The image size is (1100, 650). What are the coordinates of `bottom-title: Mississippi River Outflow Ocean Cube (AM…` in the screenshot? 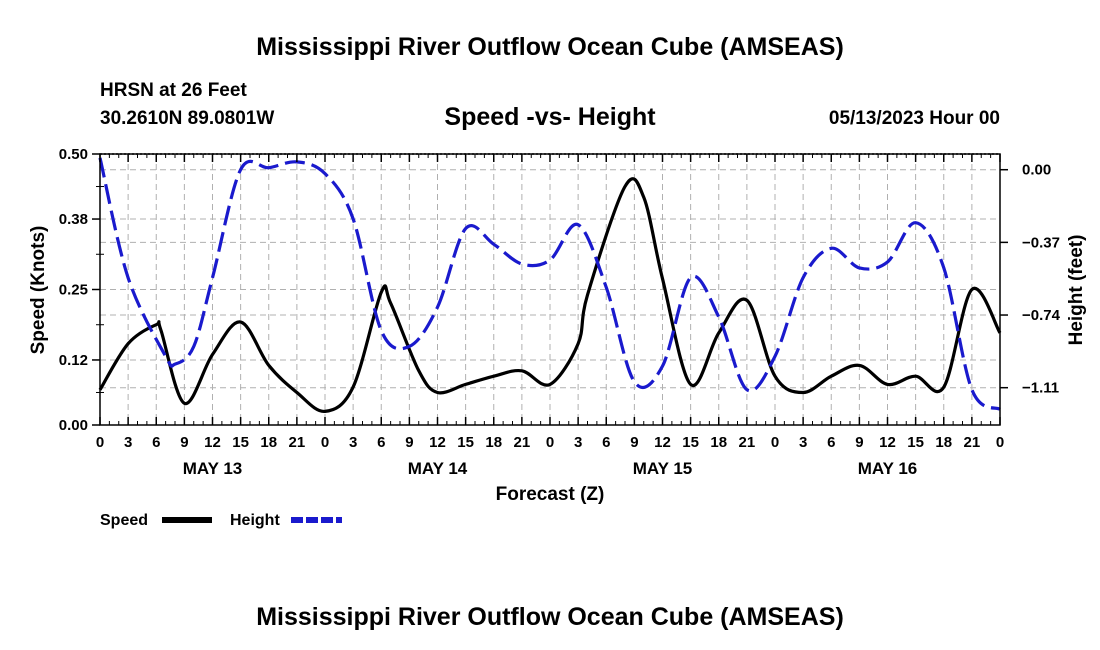 It's located at (550, 617).